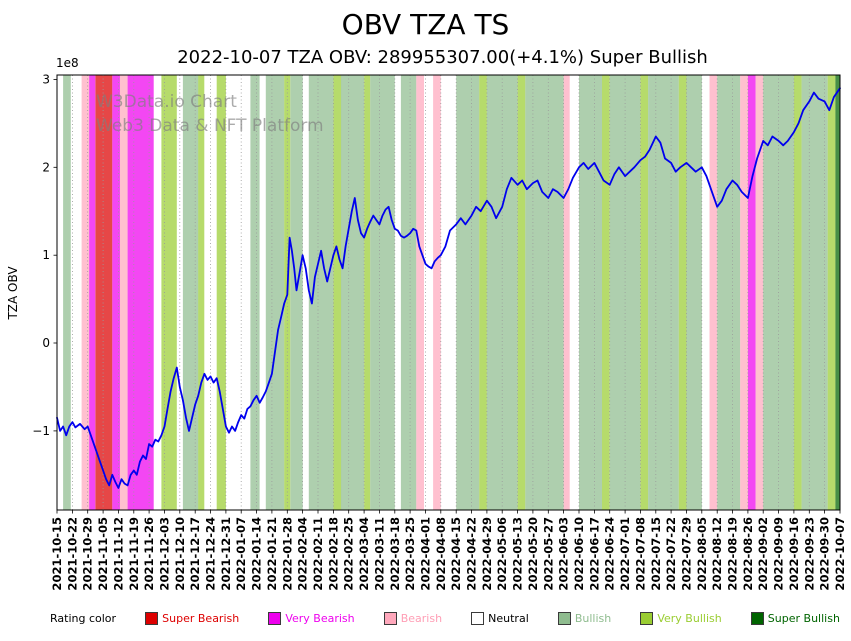 Image resolution: width=851 pixels, height=641 pixels. I want to click on x-tick-label: 2022-04-01, so click(426, 554).